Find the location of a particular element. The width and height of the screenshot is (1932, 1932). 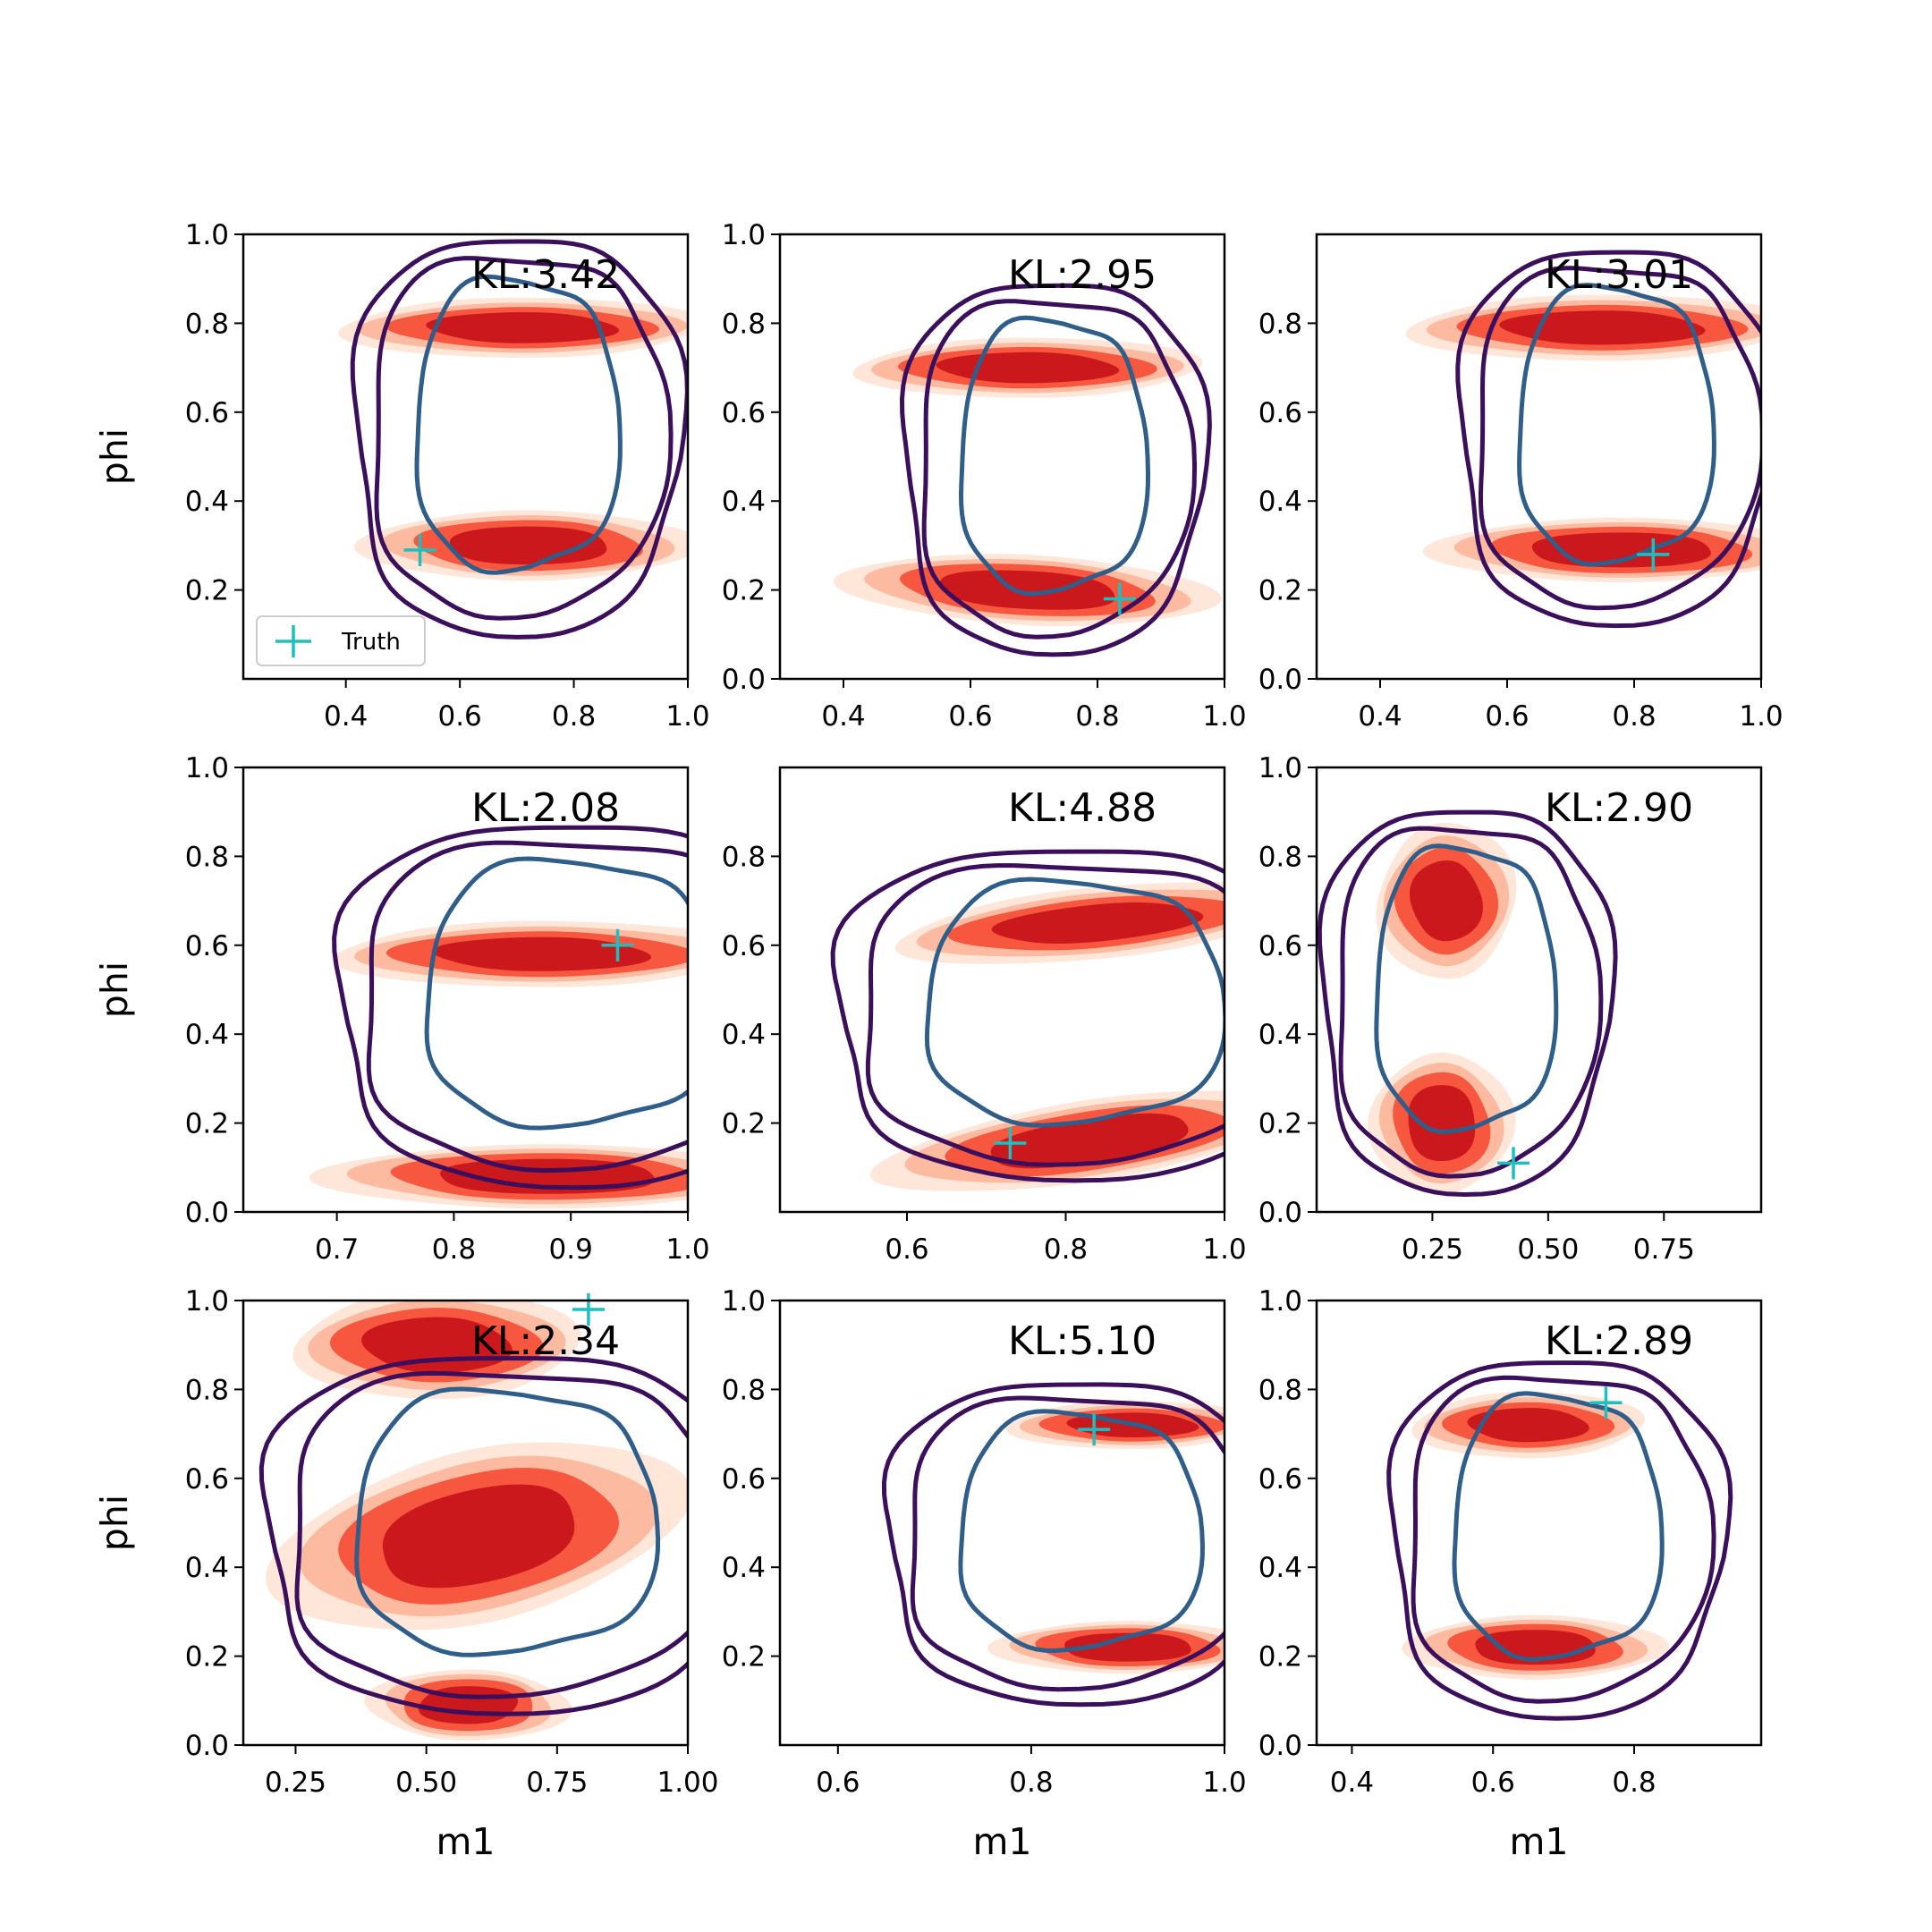

kl-annotation: KL:2.08 is located at coordinates (545, 808).